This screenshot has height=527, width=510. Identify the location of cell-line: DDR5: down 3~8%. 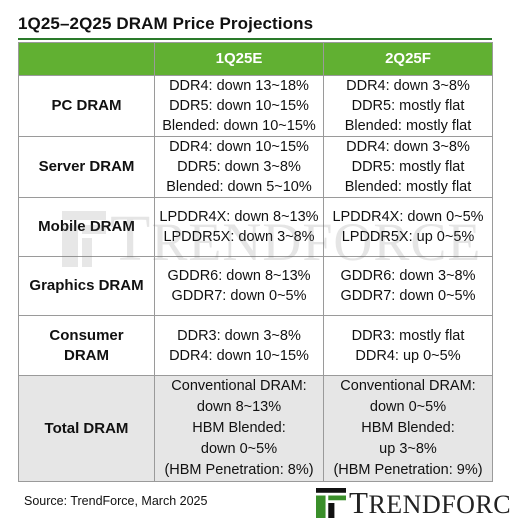
(239, 167).